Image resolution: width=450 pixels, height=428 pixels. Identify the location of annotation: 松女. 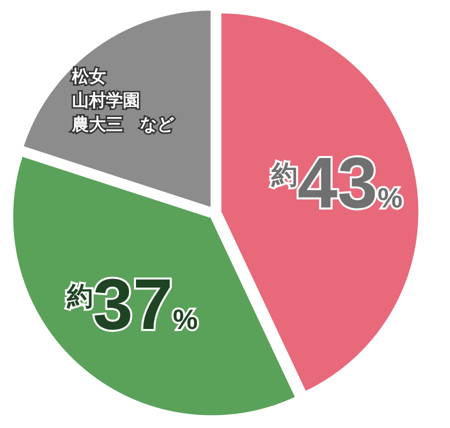
(89, 77).